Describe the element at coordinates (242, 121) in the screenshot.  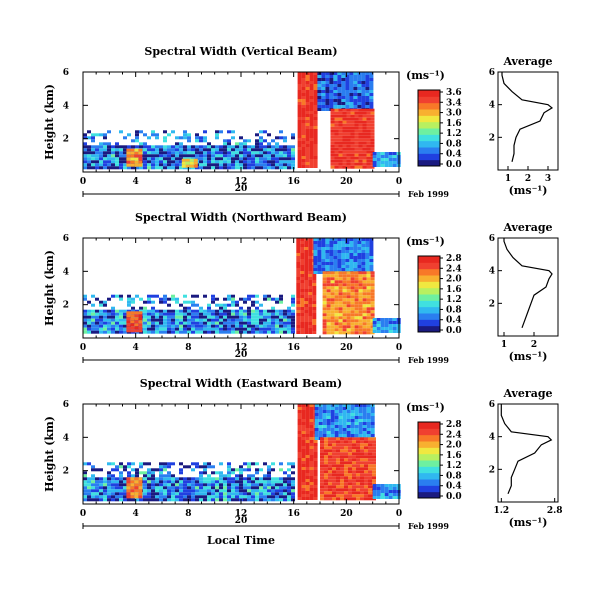
I see `heatmap-cells` at that location.